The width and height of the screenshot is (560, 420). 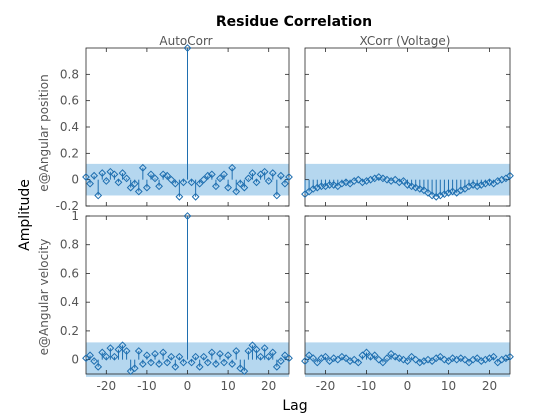 I want to click on y-tick-label: 0.8, so click(x=69, y=245).